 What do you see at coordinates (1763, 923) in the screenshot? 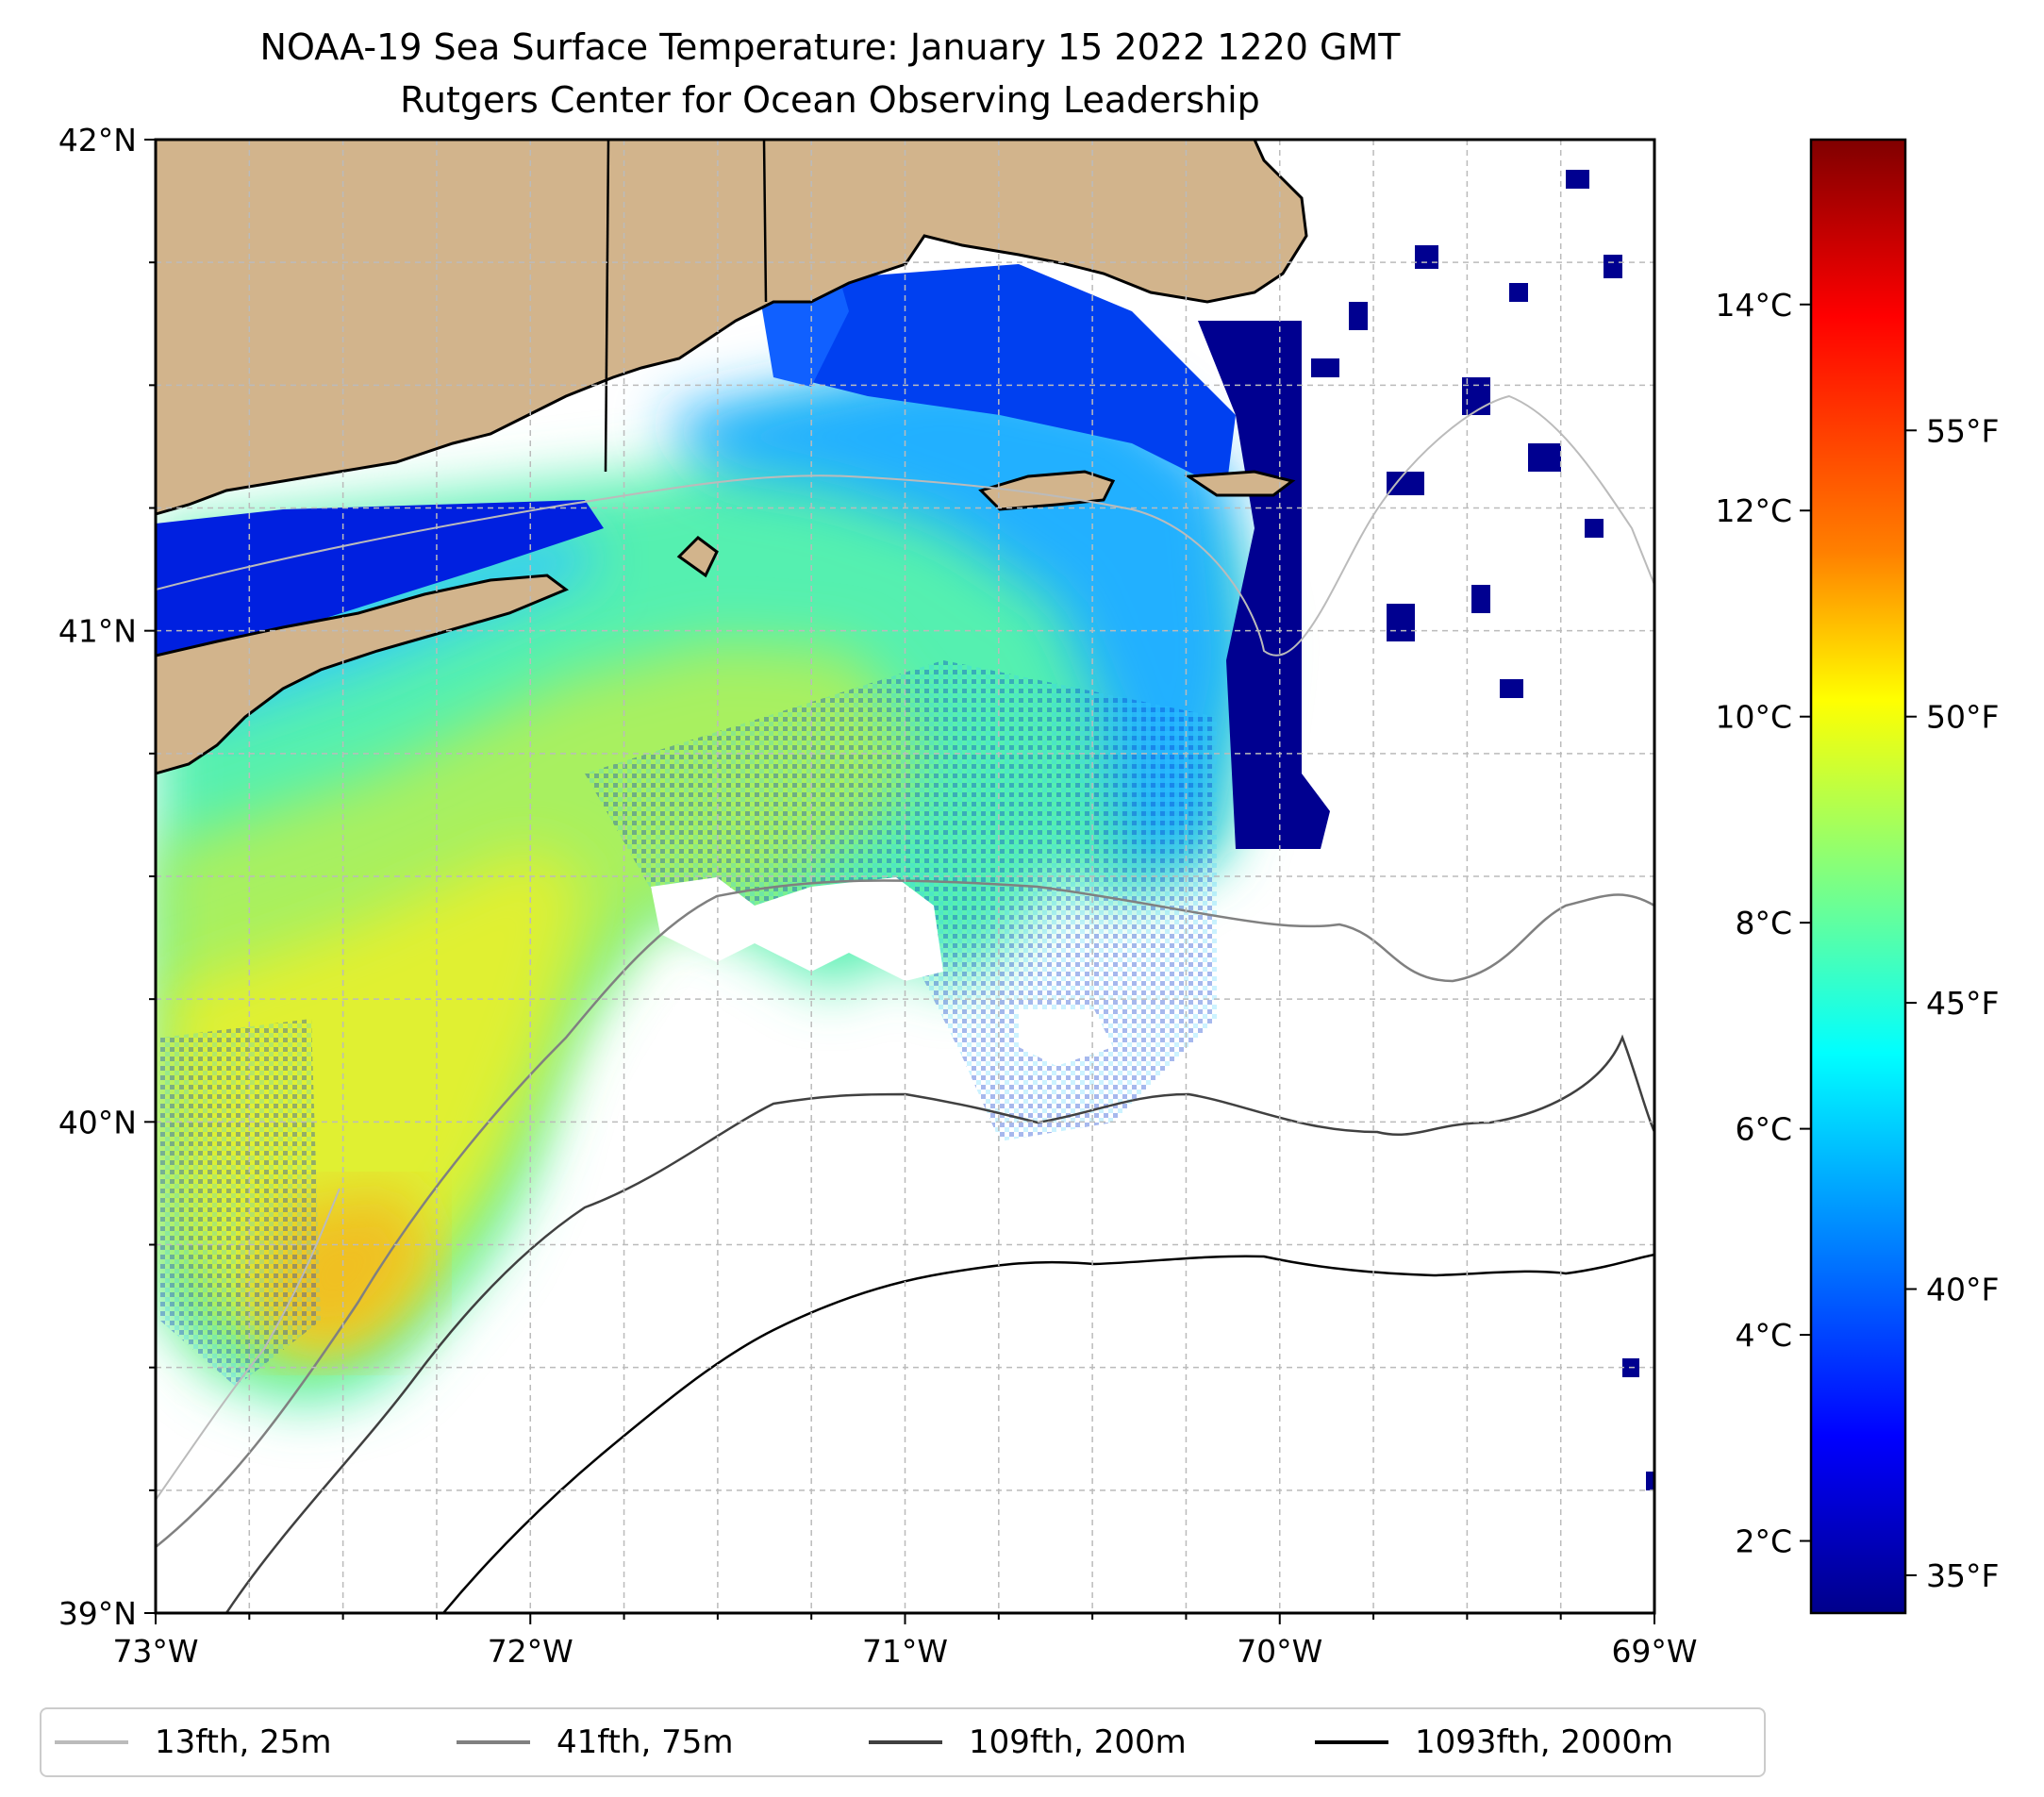
I see `celsius-label: 8°C` at bounding box center [1763, 923].